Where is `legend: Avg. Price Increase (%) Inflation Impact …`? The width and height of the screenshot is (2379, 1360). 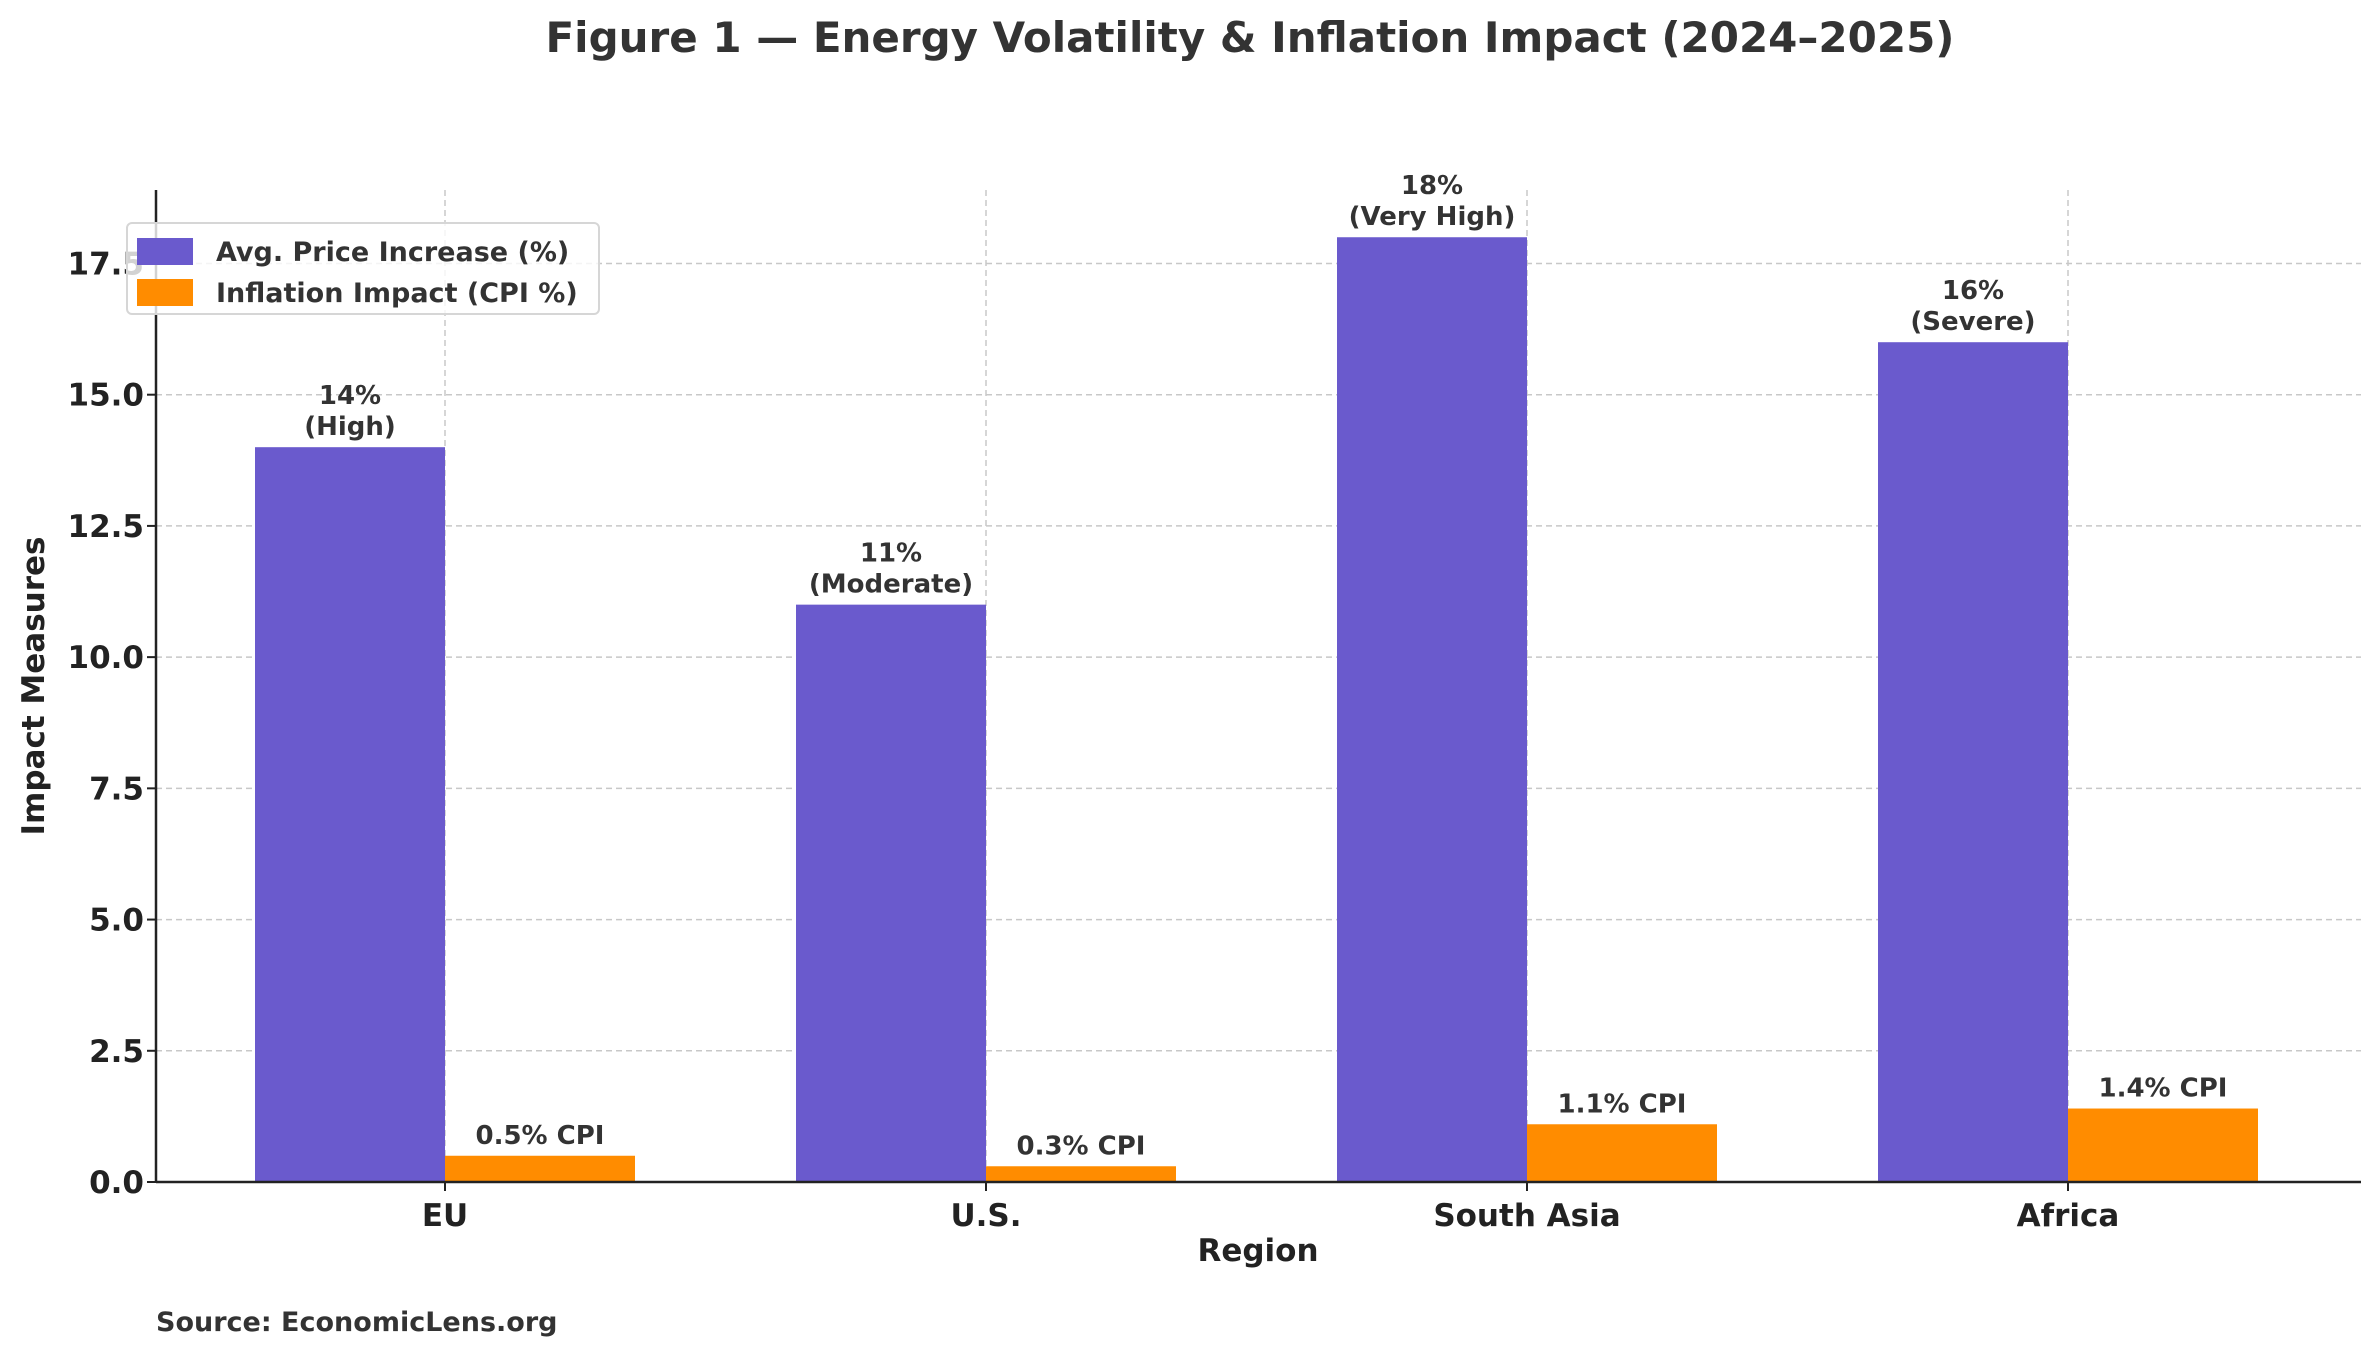 legend: Avg. Price Increase (%) Inflation Impact … is located at coordinates (363, 268).